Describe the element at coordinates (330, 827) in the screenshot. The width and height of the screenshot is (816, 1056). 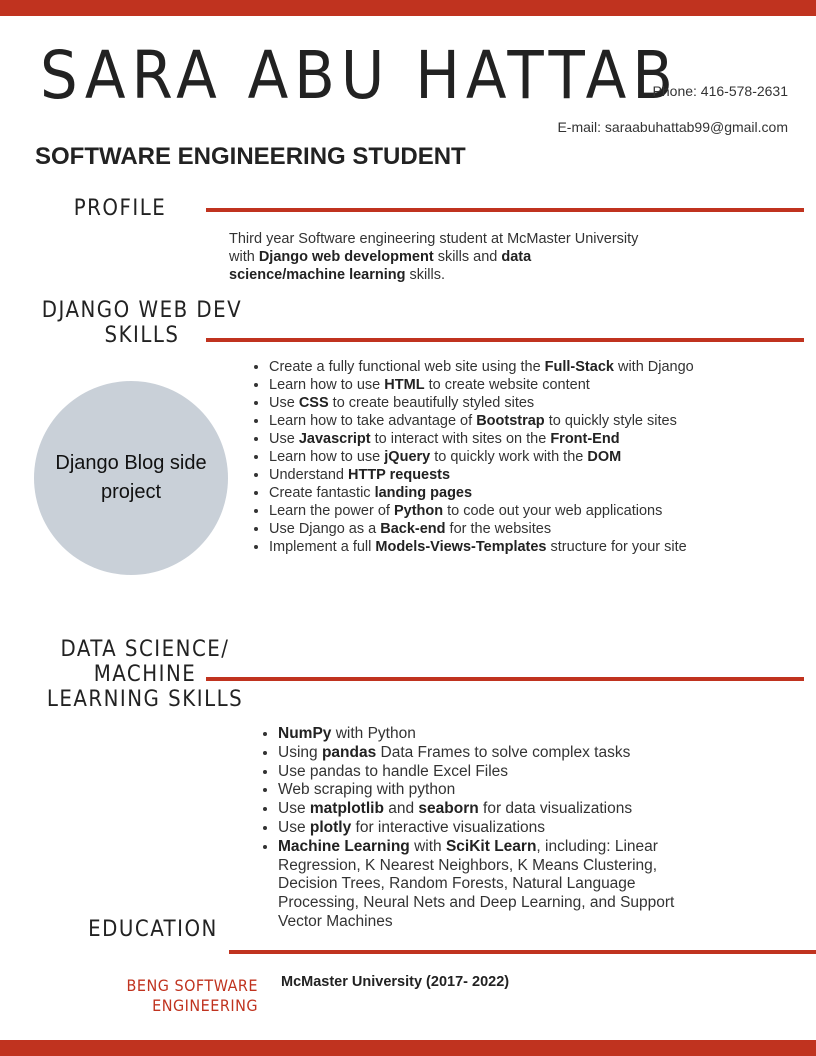
I see `bold-keyword: plotly` at that location.